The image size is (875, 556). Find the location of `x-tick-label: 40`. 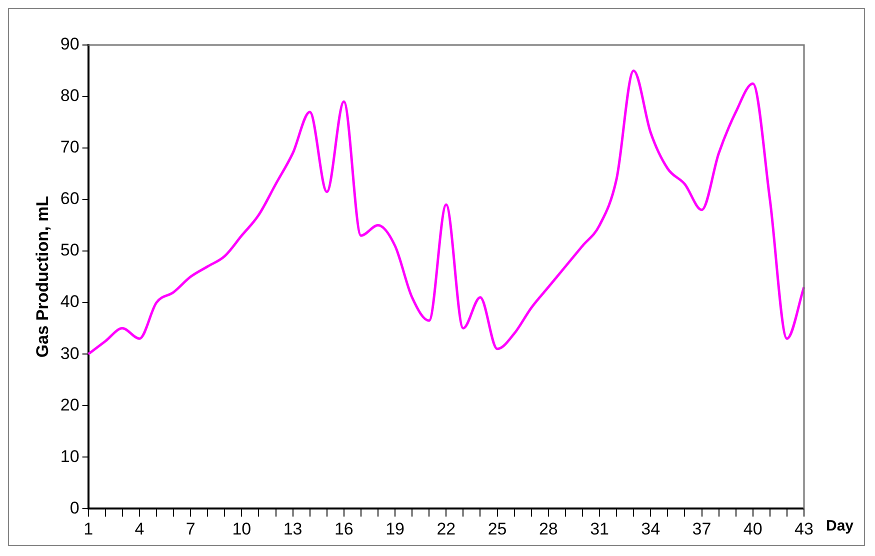

x-tick-label: 40 is located at coordinates (752, 528).